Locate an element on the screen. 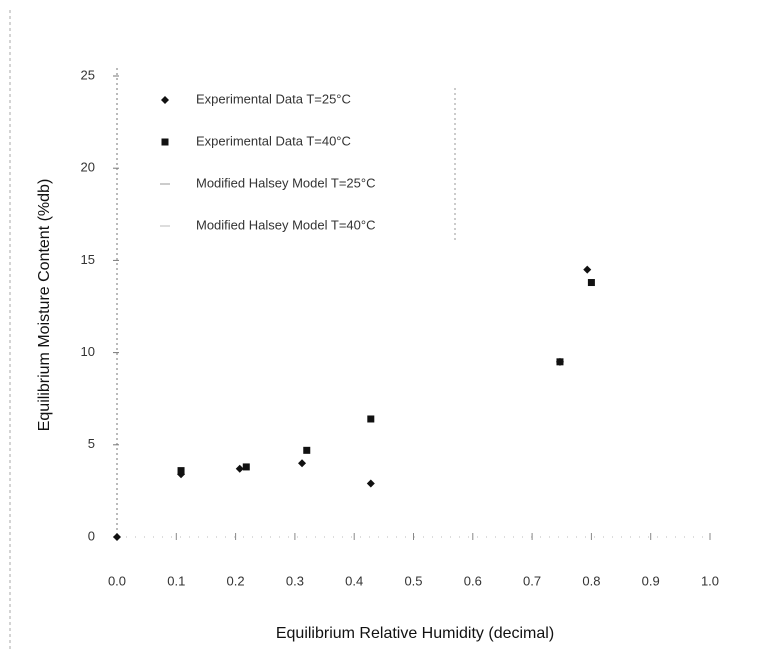 The width and height of the screenshot is (783, 665). x-tick-label: 1.0 is located at coordinates (710, 580).